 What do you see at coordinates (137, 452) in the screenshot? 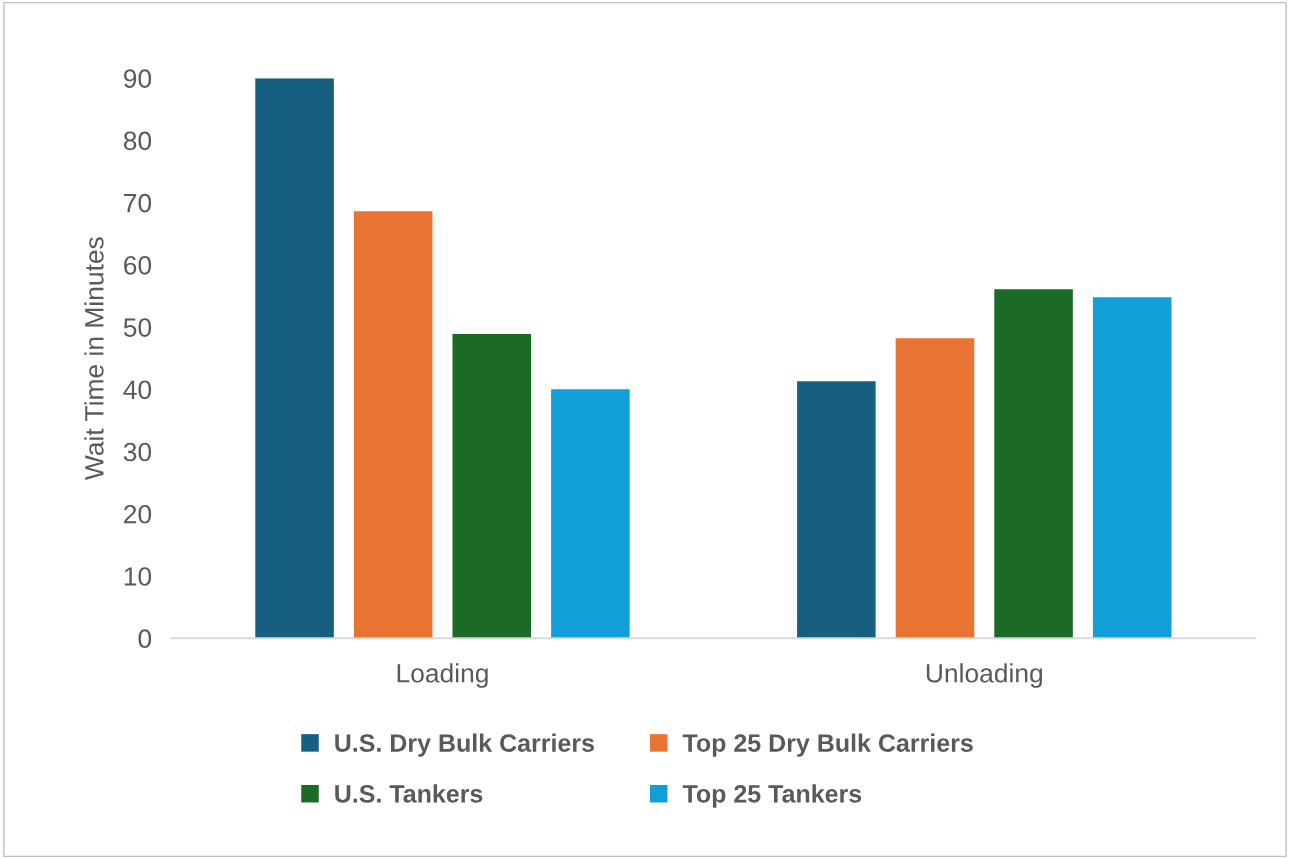
I see `y-tick-label: 30` at bounding box center [137, 452].